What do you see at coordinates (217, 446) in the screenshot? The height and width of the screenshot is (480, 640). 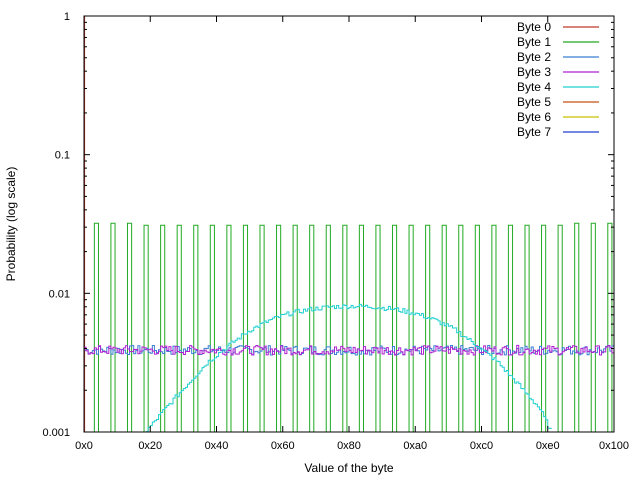 I see `x-tick-label: 0x40` at bounding box center [217, 446].